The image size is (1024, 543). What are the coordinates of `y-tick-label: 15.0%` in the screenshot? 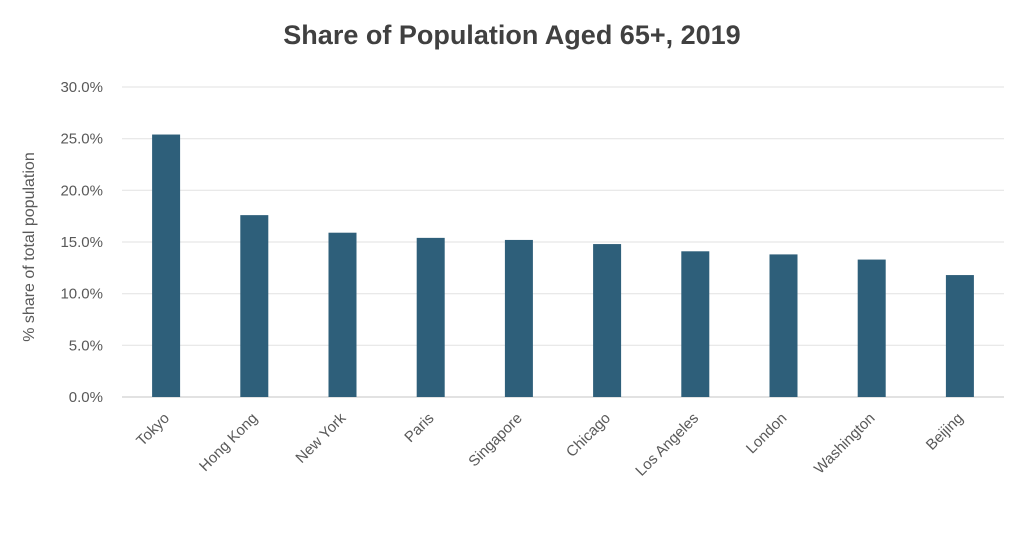 It's located at (81, 242).